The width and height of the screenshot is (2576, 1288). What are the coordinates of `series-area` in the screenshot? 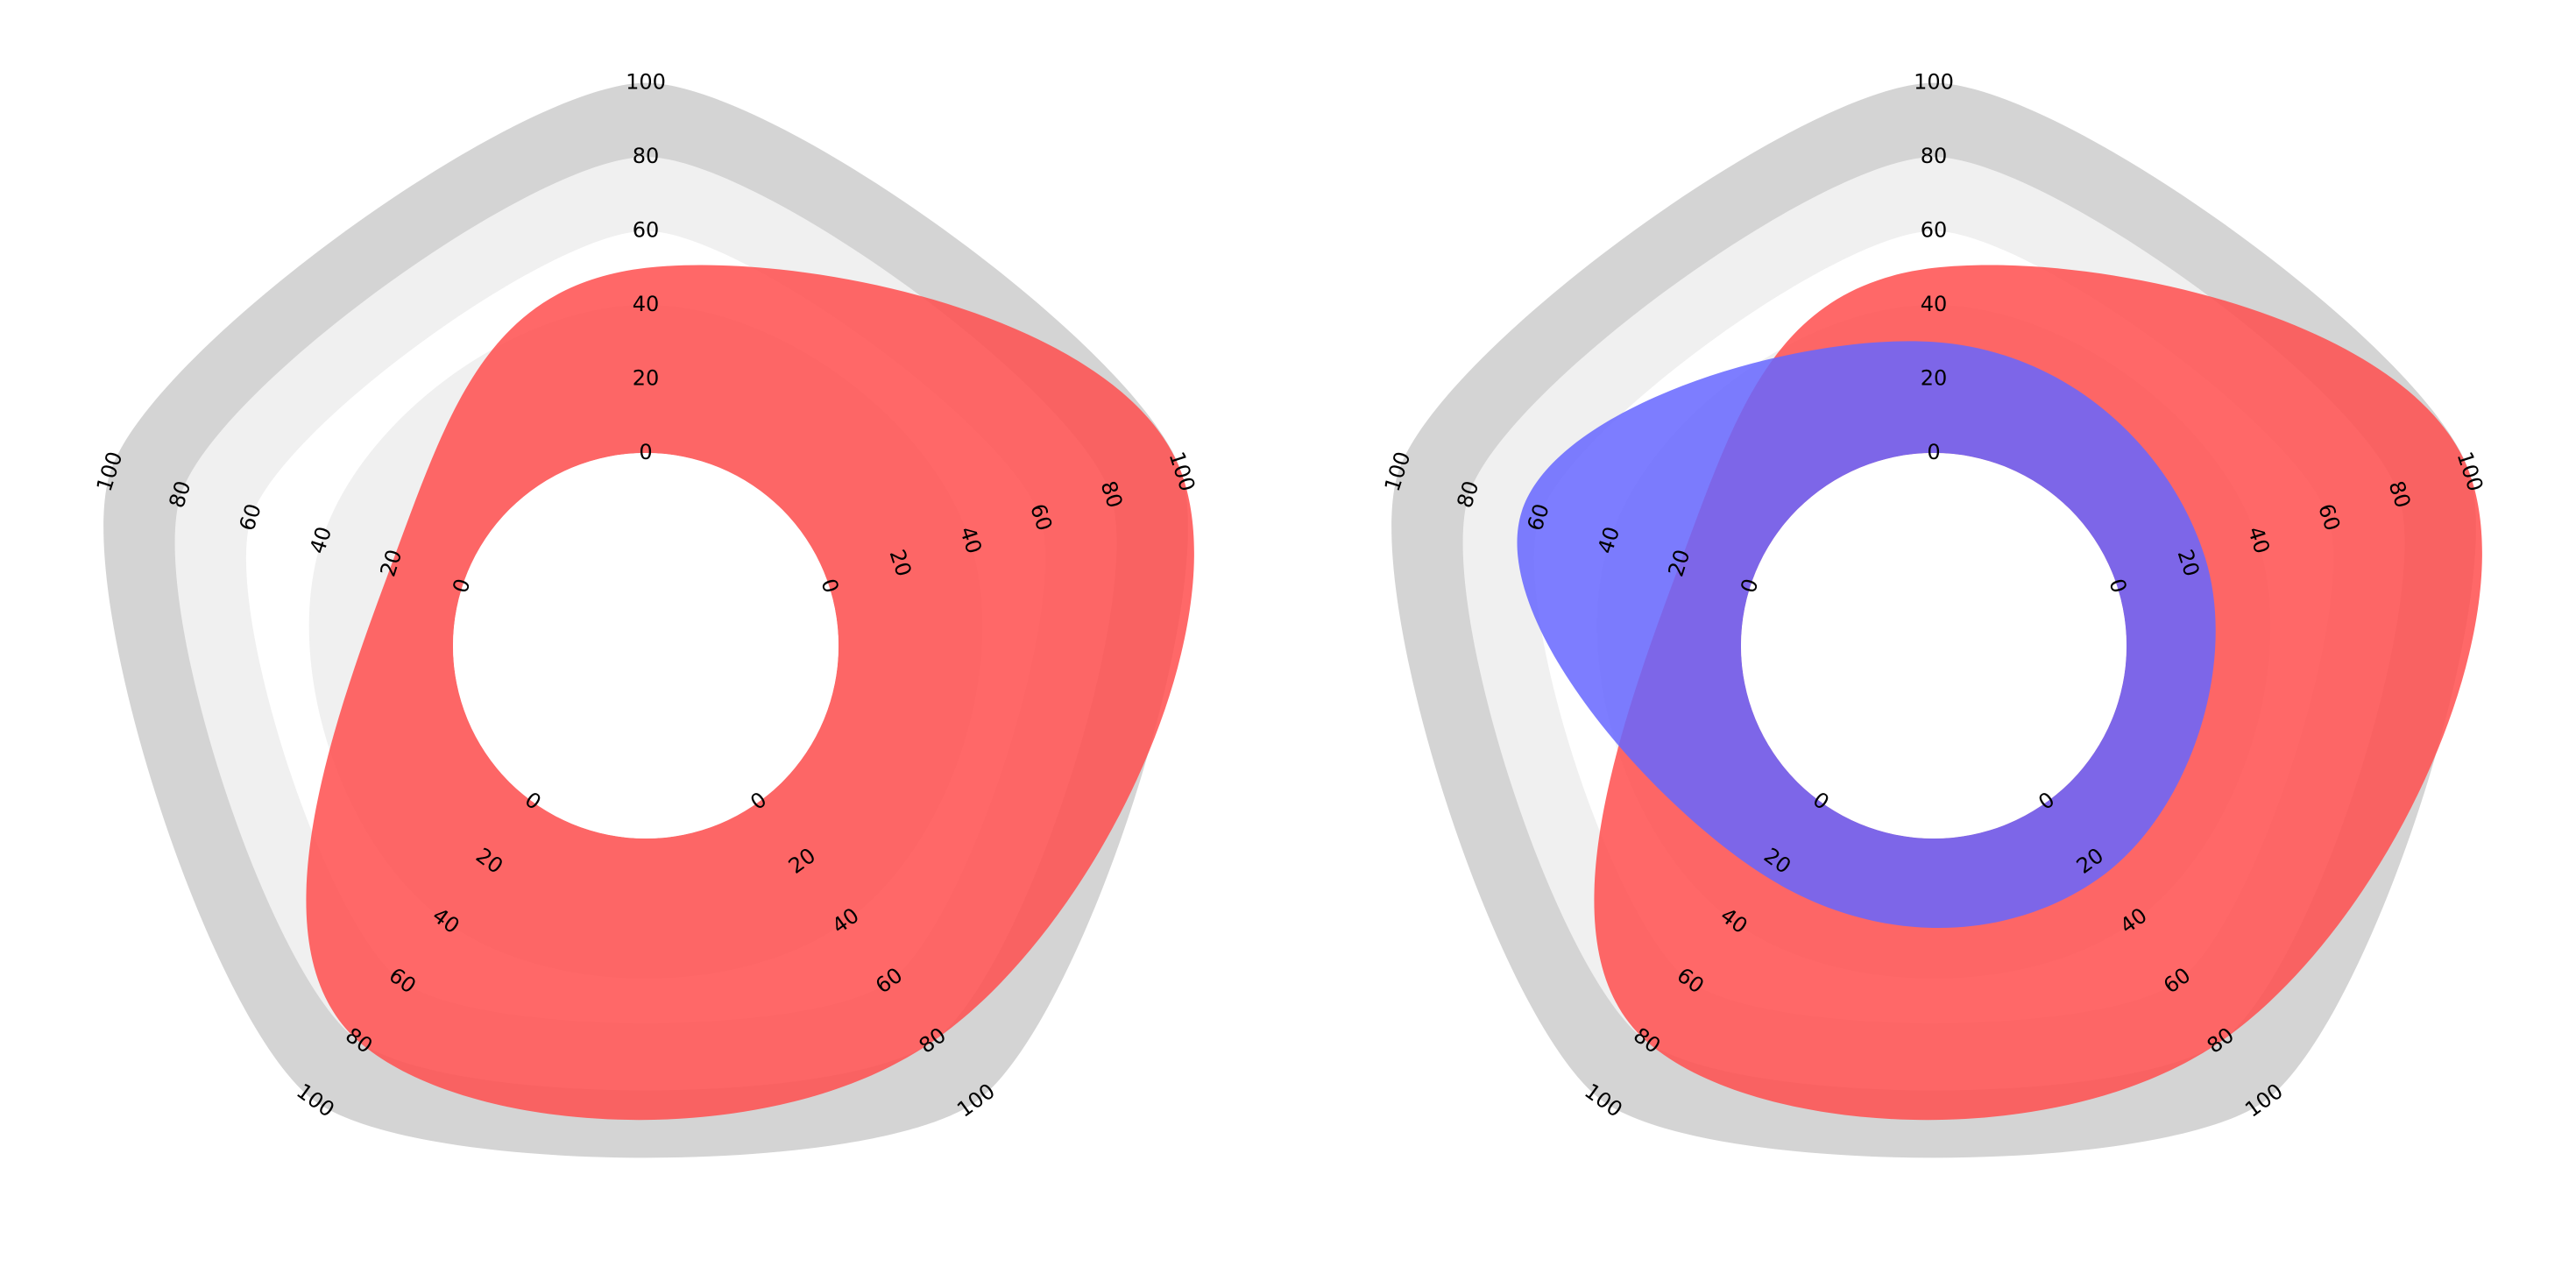 It's located at (1866, 635).